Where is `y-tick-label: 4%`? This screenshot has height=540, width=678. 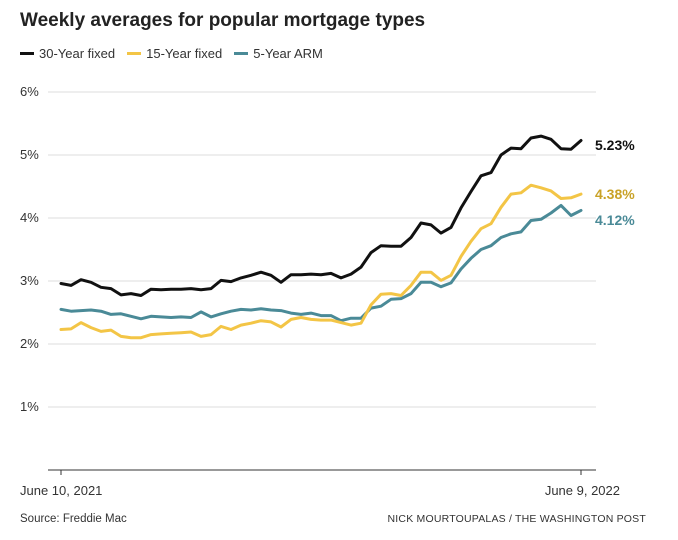 y-tick-label: 4% is located at coordinates (29, 217).